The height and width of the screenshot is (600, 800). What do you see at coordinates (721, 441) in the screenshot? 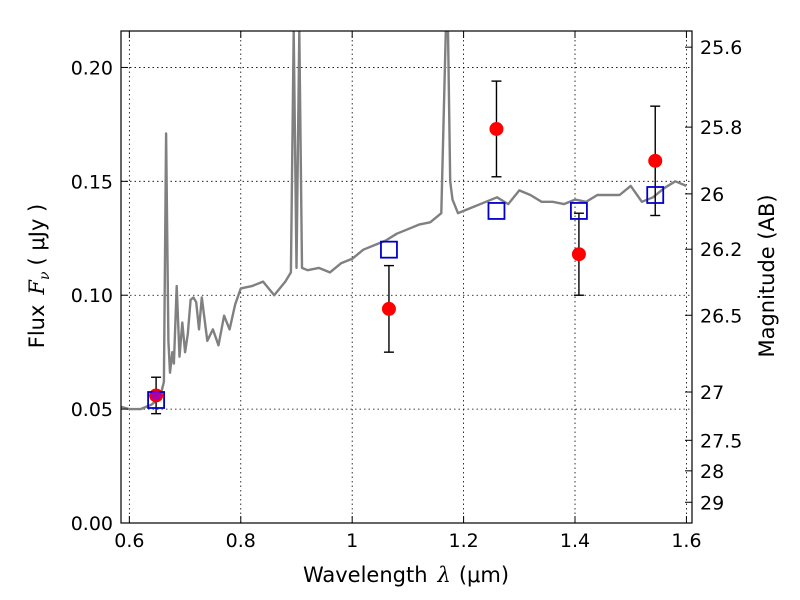
I see `y2-tick-label: 27.5` at bounding box center [721, 441].